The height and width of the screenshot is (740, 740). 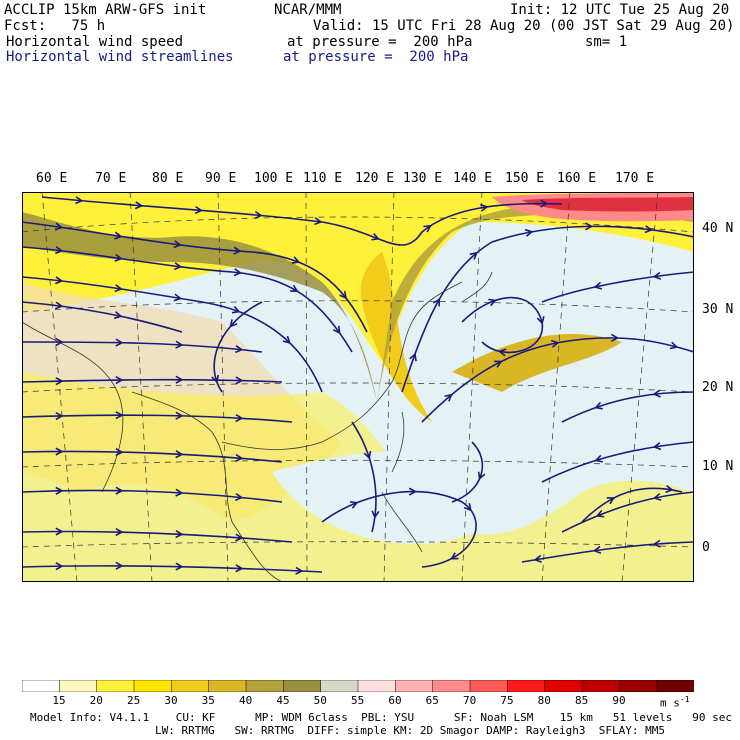 What do you see at coordinates (358, 700) in the screenshot?
I see `colorbar-level-label: 55` at bounding box center [358, 700].